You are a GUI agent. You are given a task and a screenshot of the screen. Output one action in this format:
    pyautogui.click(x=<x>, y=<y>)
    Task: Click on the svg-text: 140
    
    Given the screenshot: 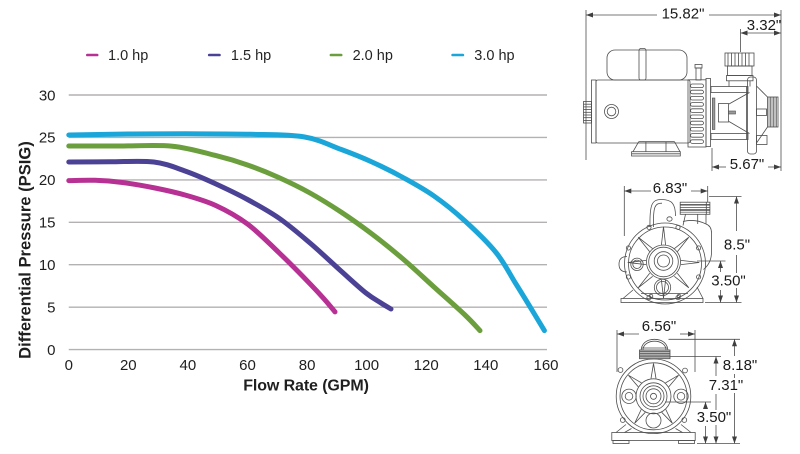 What is the action you would take?
    pyautogui.click(x=485, y=365)
    